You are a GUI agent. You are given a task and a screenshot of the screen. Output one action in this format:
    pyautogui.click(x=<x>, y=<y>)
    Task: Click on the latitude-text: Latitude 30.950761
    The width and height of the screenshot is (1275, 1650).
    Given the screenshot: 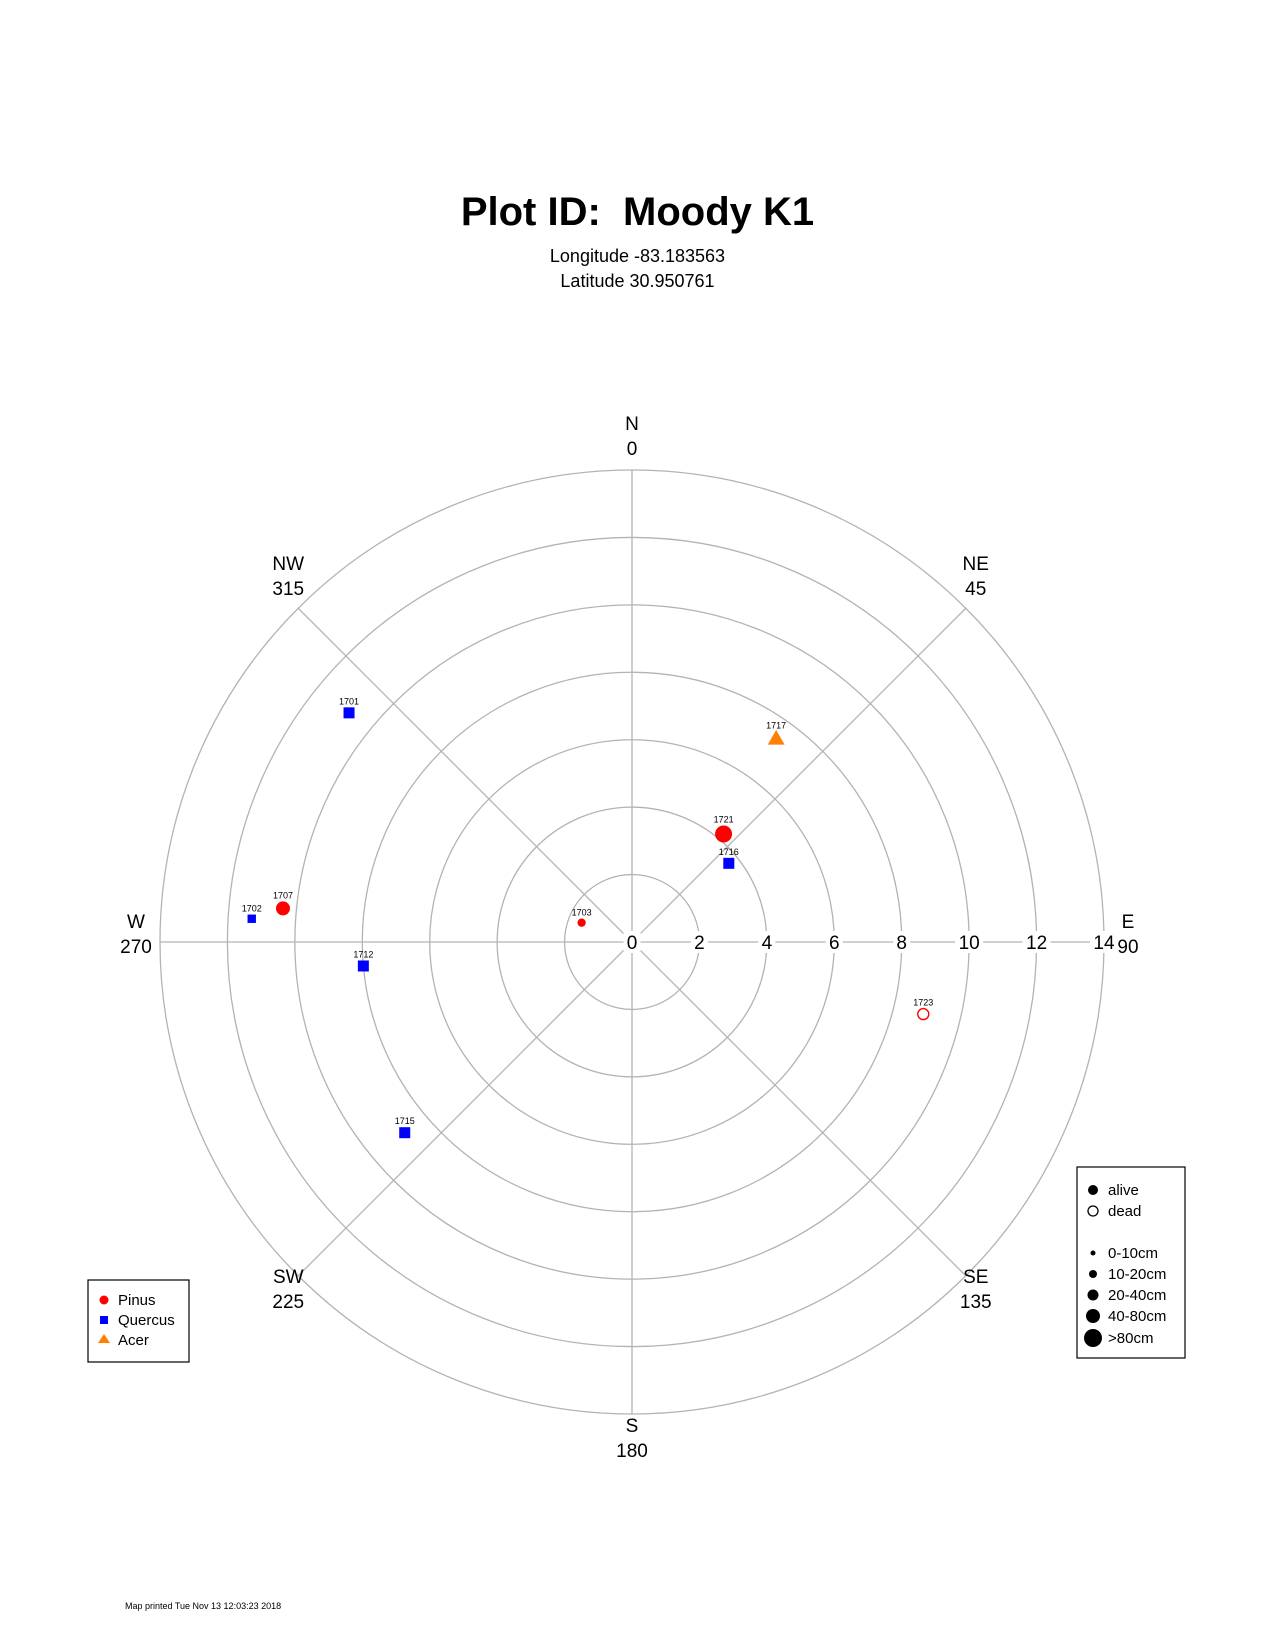 What is the action you would take?
    pyautogui.click(x=637, y=281)
    